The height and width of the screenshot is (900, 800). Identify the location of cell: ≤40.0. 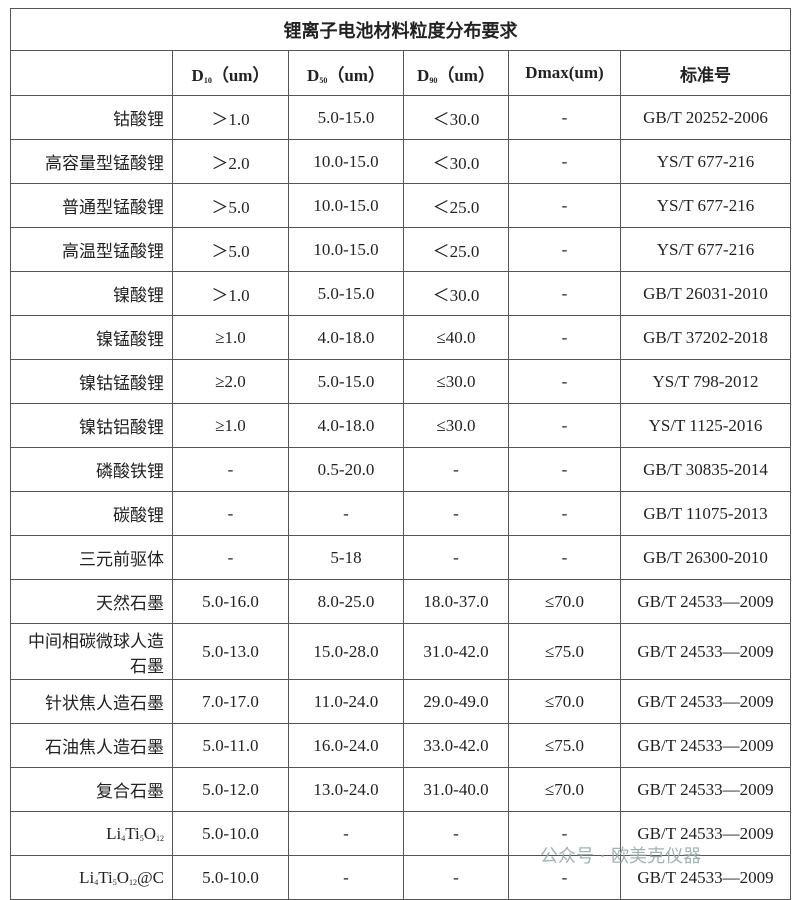
(456, 337).